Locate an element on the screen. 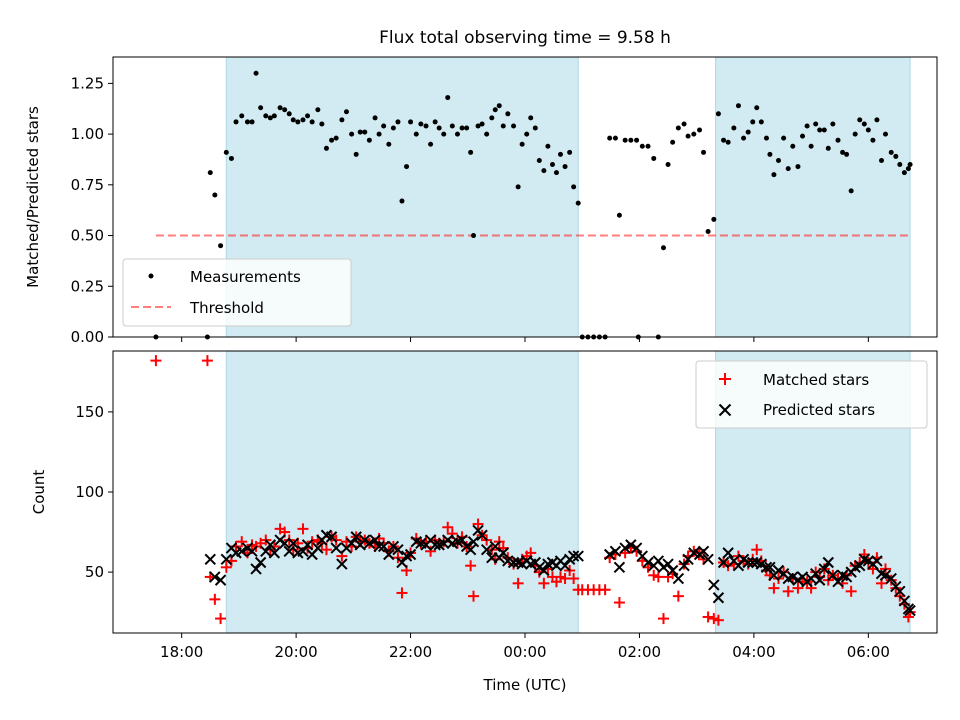 The width and height of the screenshot is (960, 720). bottom-xtick-label: 20:00 is located at coordinates (295, 652).